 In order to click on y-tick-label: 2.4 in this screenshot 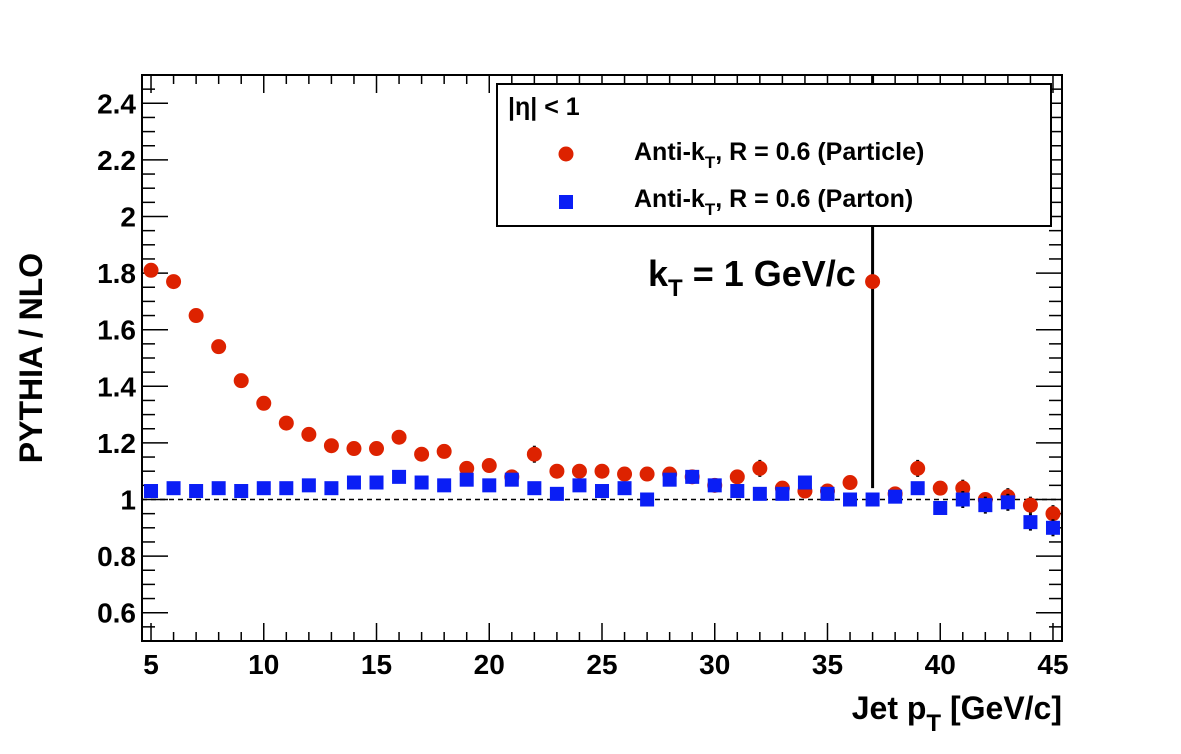, I will do `click(116, 103)`.